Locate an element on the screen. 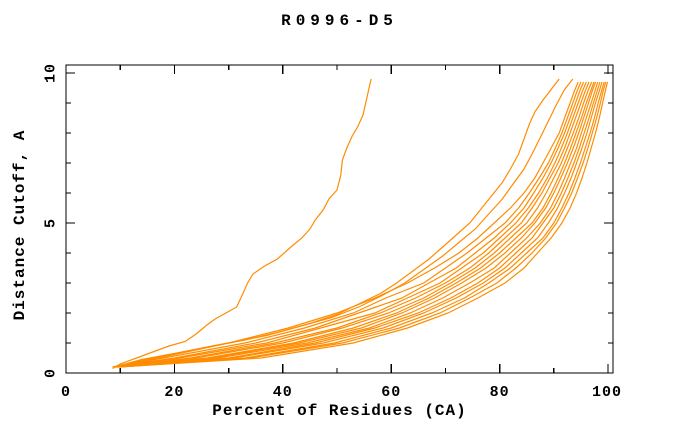  x-axis-label: Percent of Residues (CA) is located at coordinates (339, 411).